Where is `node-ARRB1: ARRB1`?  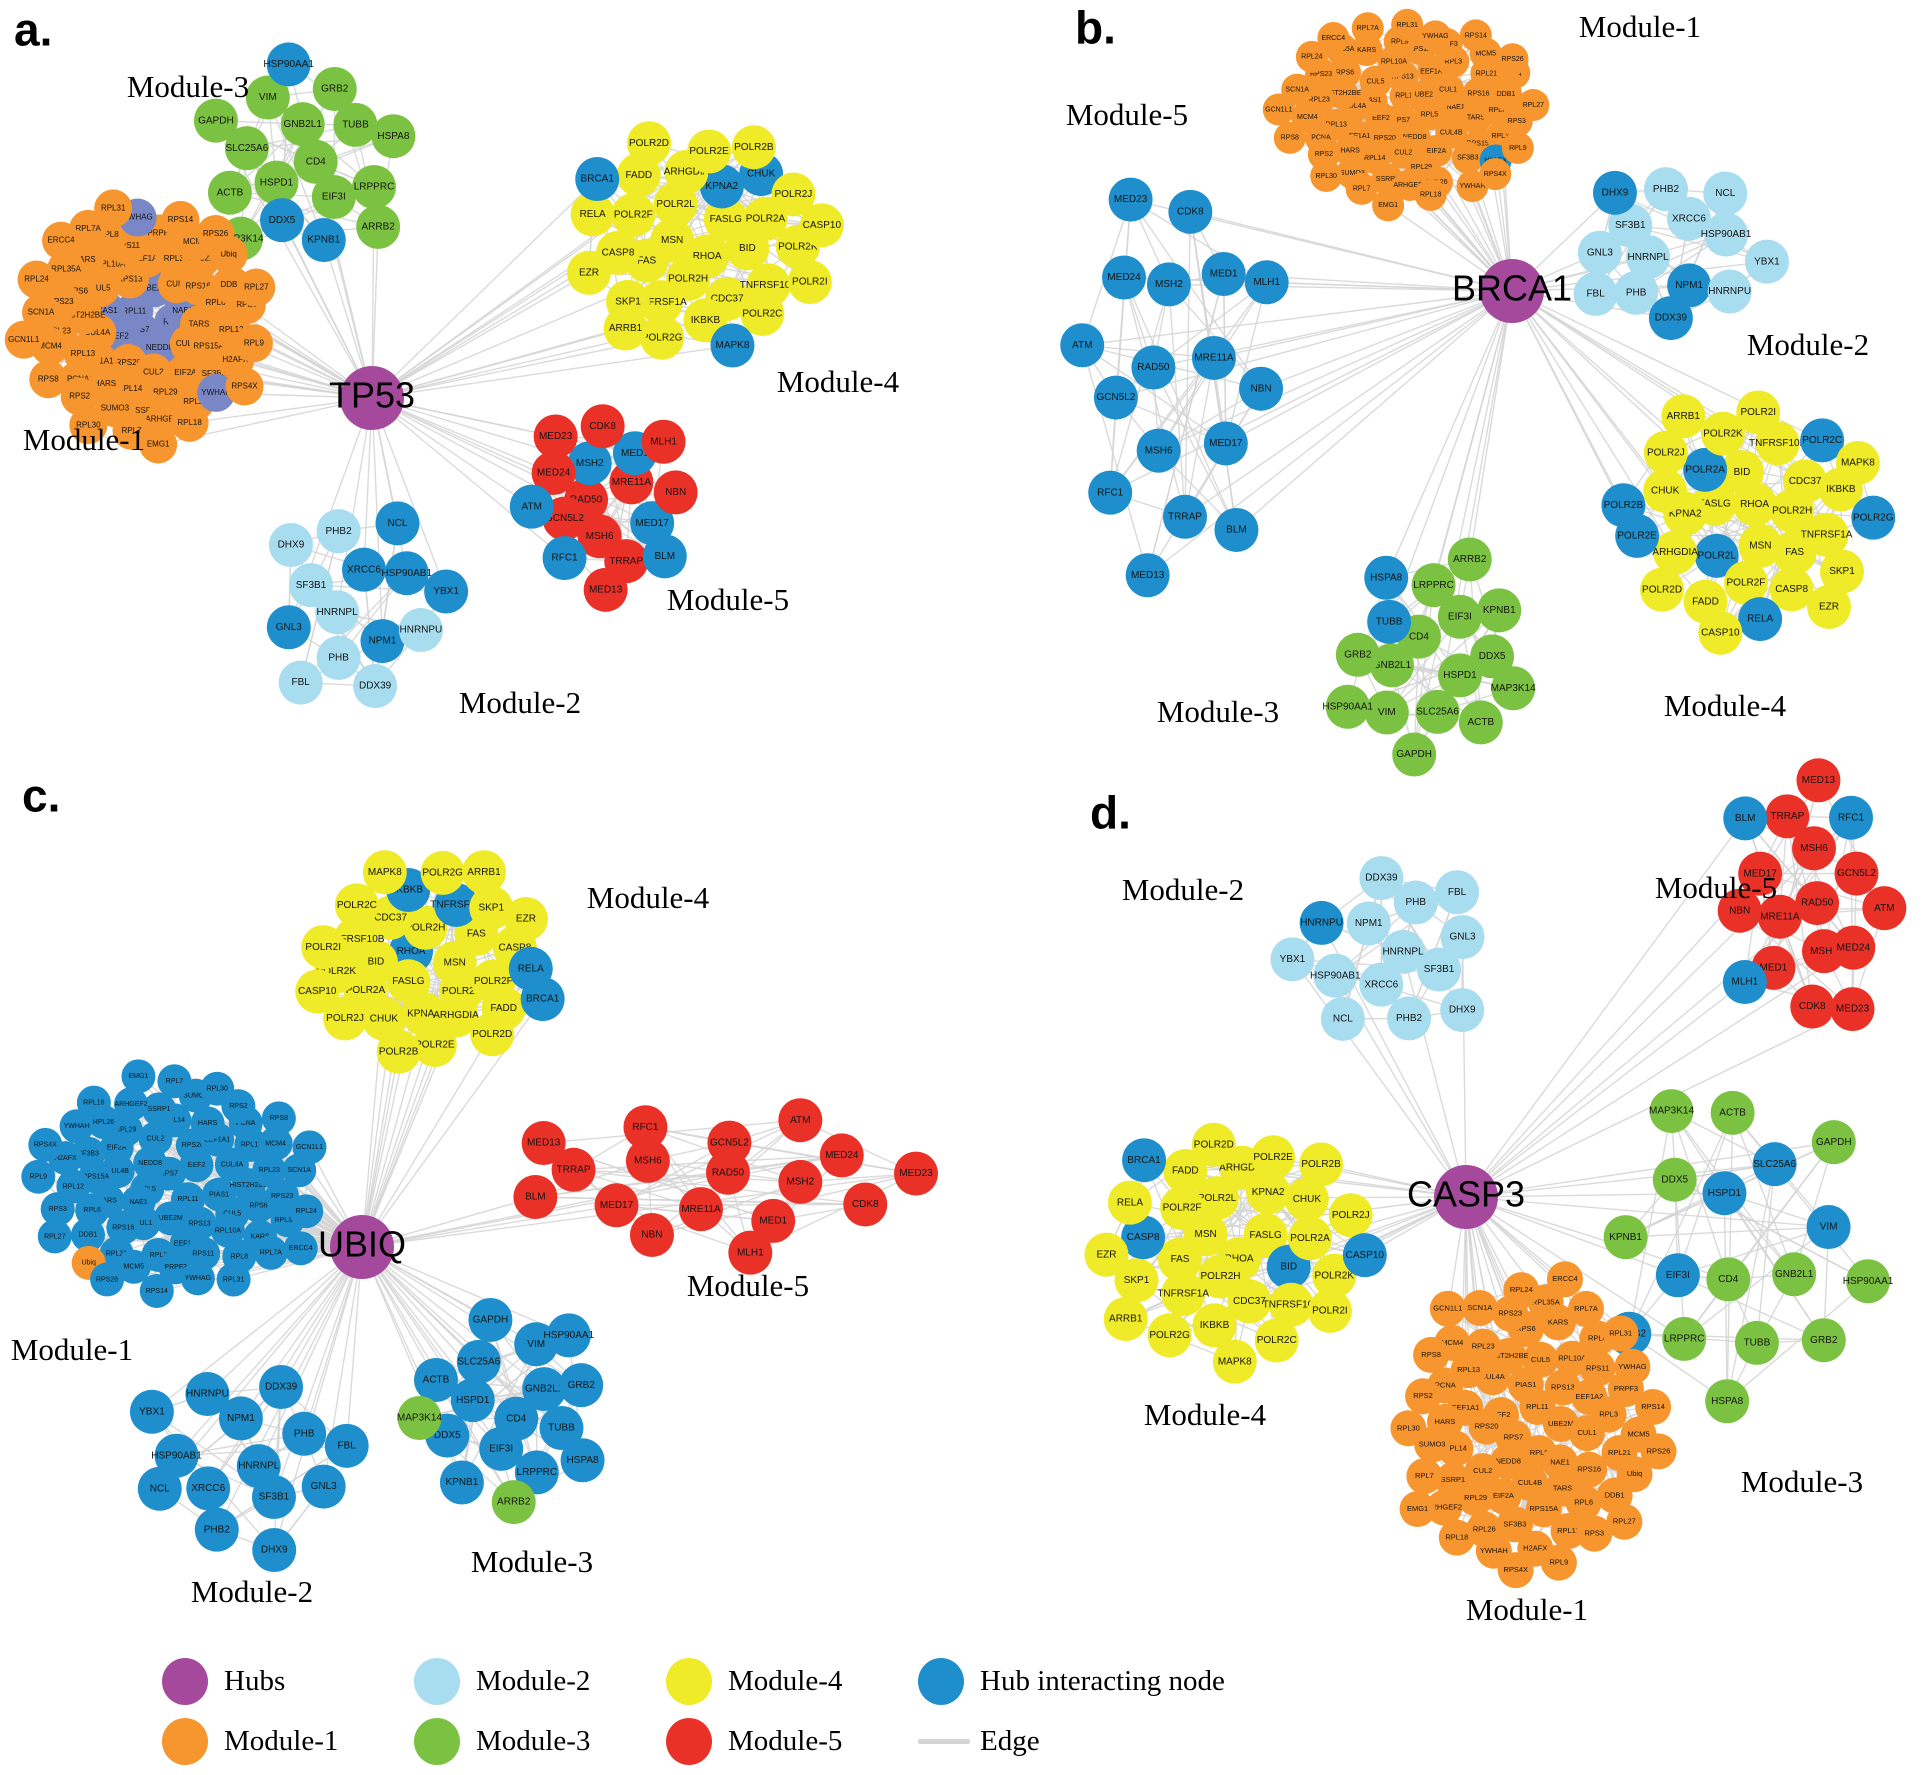 node-ARRB1: ARRB1 is located at coordinates (625, 328).